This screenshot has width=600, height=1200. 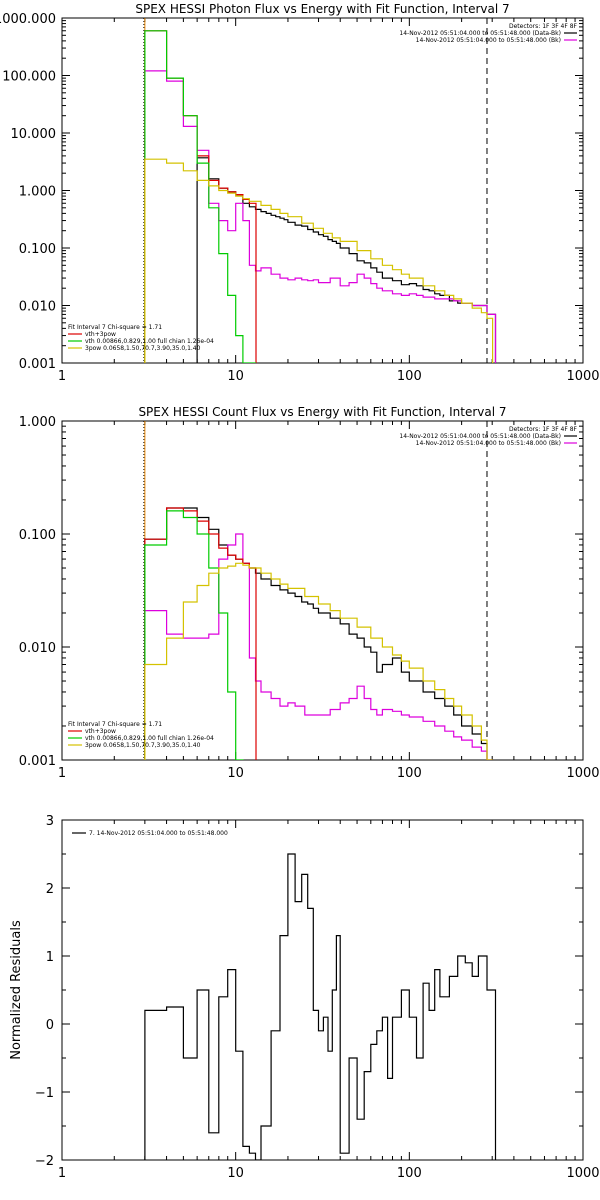 I want to click on y-tick-label: −2, so click(x=44, y=1161).